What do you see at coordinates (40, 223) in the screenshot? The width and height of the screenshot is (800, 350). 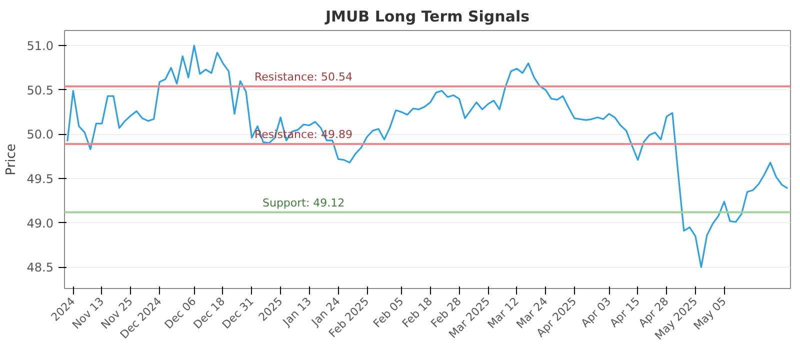 I see `y-tick-label: 49.0` at bounding box center [40, 223].